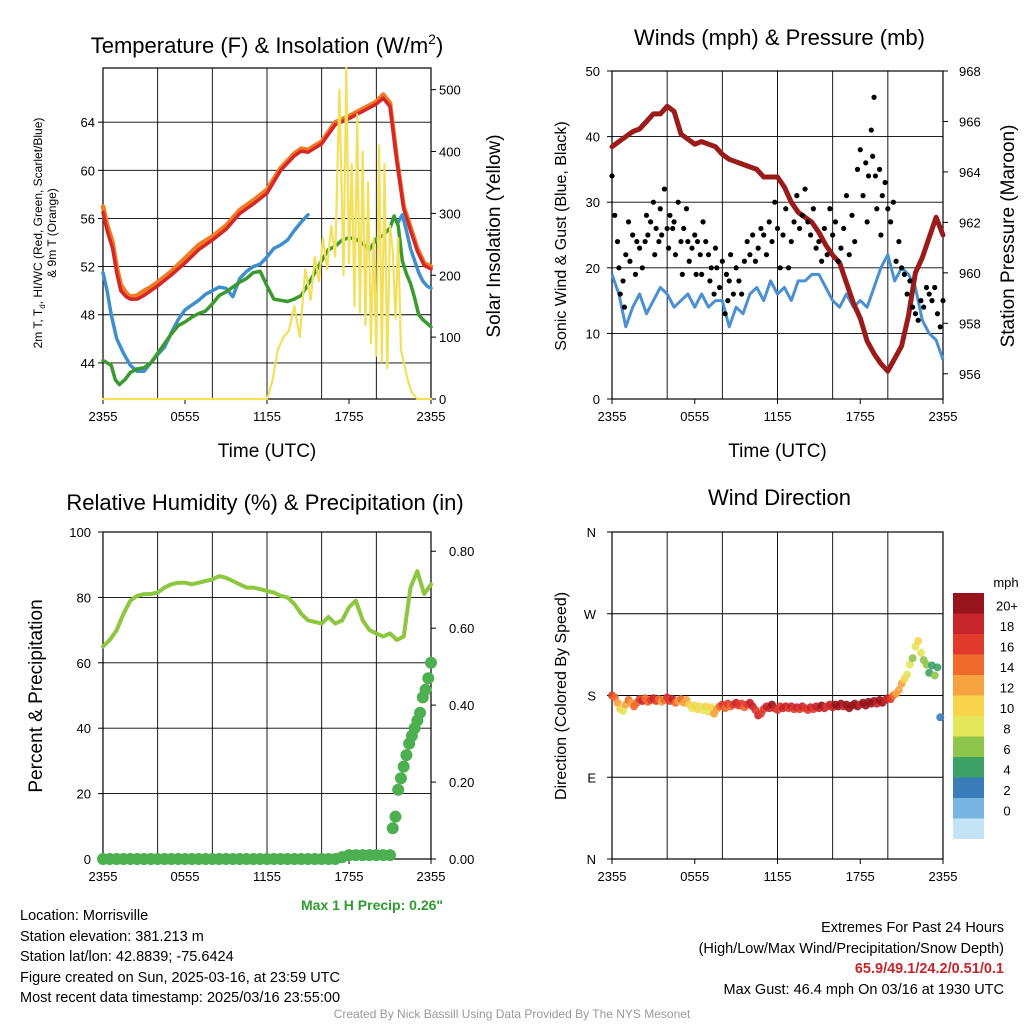 This screenshot has height=1024, width=1024. Describe the element at coordinates (970, 172) in the screenshot. I see `y2-tick-label: 964` at that location.